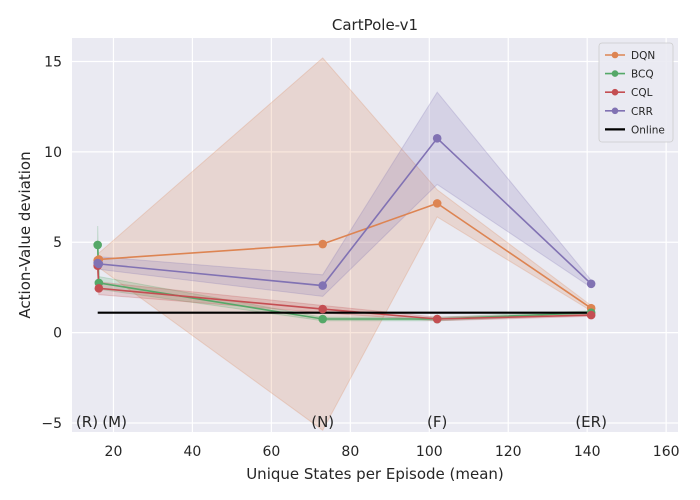 The height and width of the screenshot is (500, 700). Describe the element at coordinates (643, 56) in the screenshot. I see `legend-label-dqn: DQN` at that location.